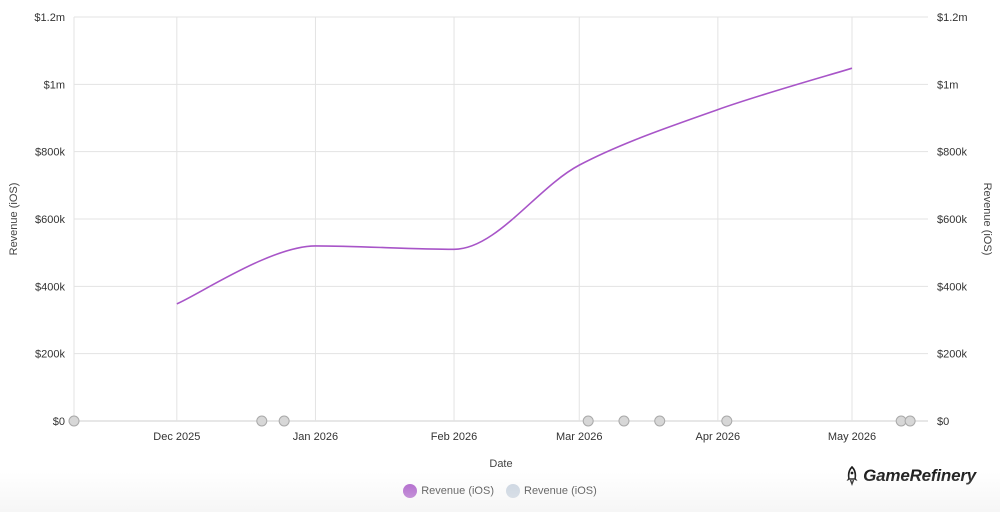 This screenshot has width=1000, height=512. What do you see at coordinates (852, 476) in the screenshot?
I see `rocket-icon` at bounding box center [852, 476].